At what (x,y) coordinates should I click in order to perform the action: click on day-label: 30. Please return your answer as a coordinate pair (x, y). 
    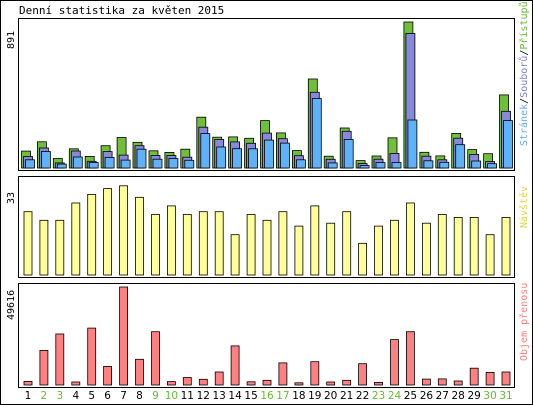
    Looking at the image, I should click on (489, 396).